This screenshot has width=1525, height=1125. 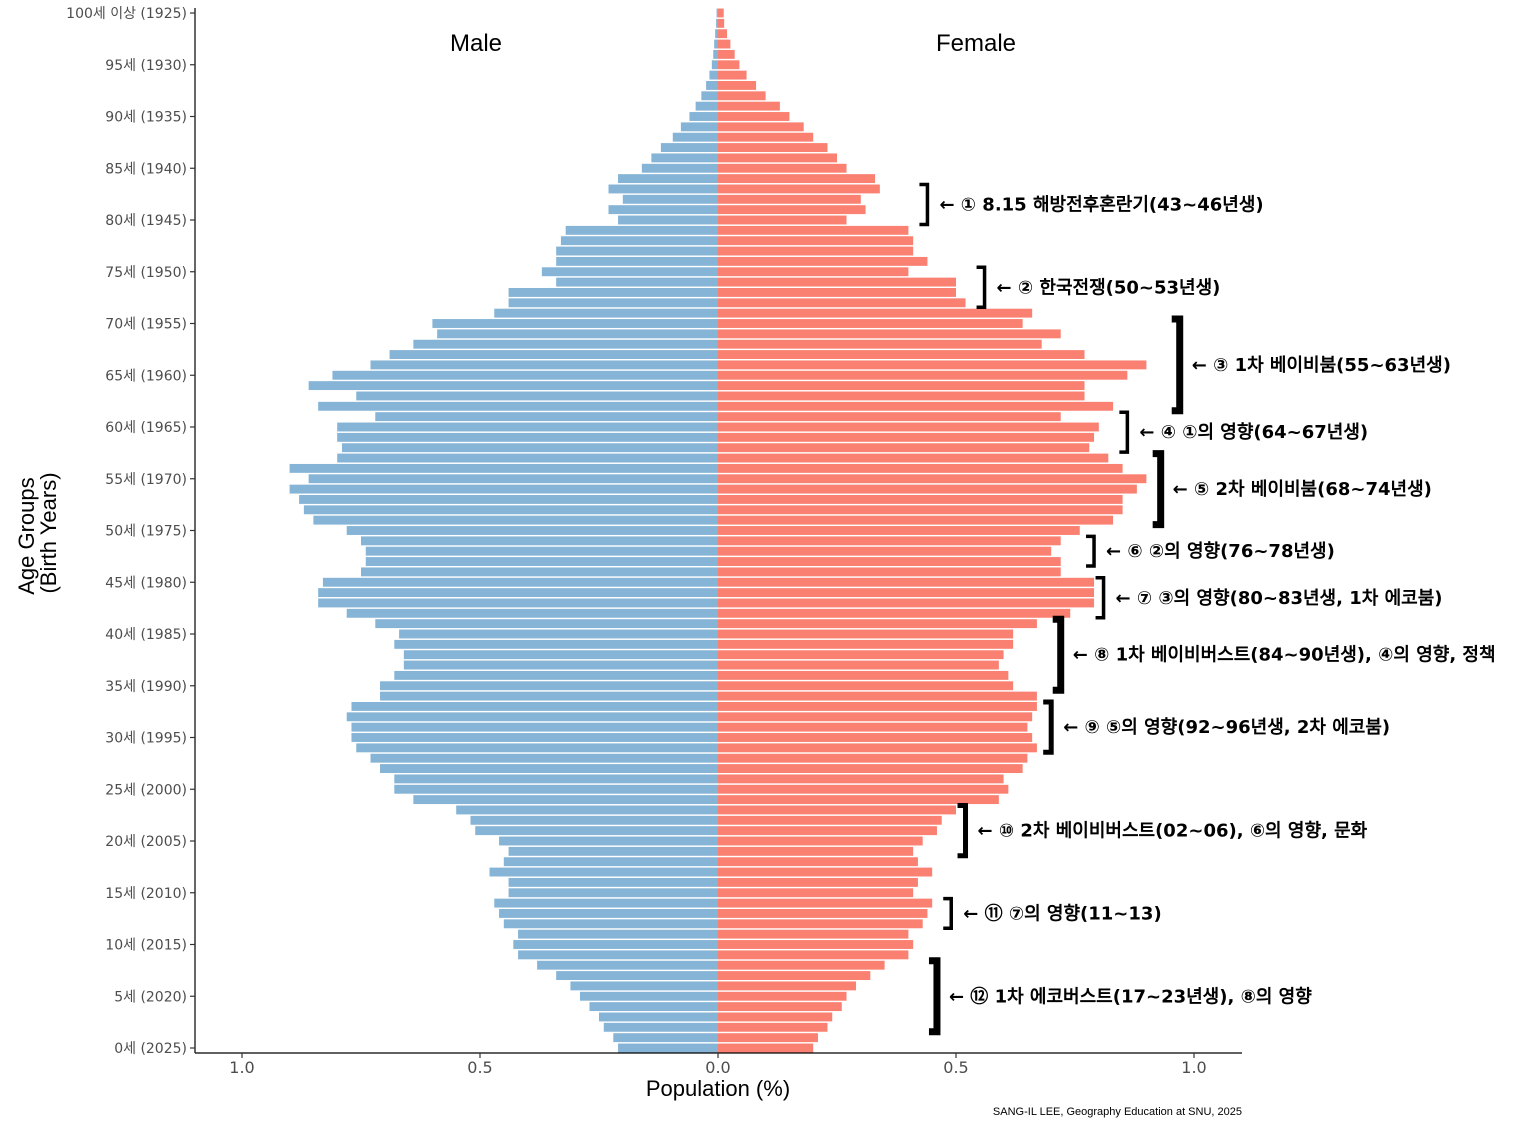 What do you see at coordinates (146, 480) in the screenshot?
I see `y-tick-label-55: 55세 (1970)` at bounding box center [146, 480].